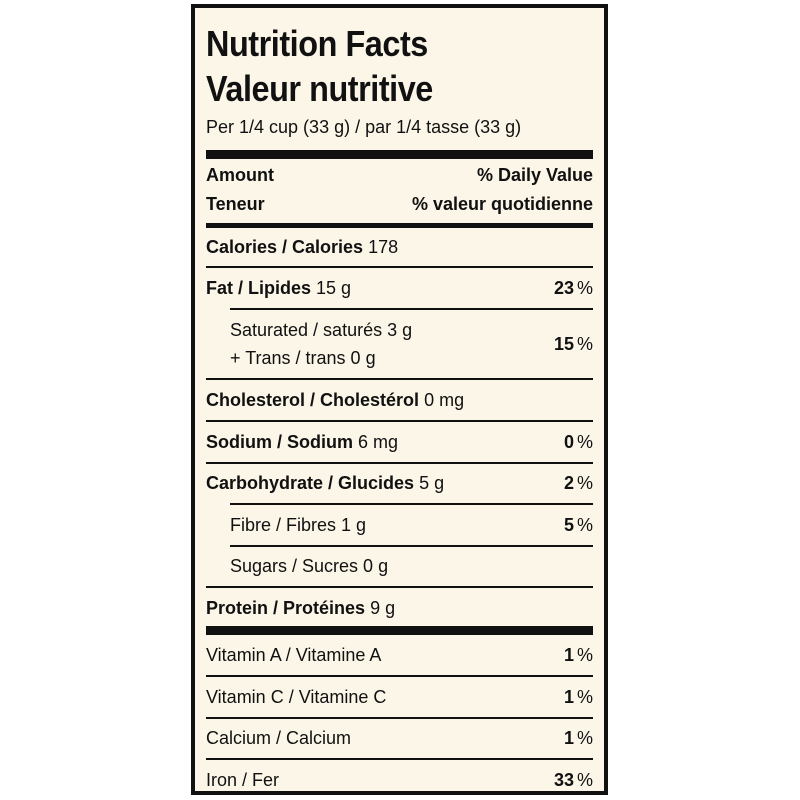  Describe the element at coordinates (313, 400) in the screenshot. I see `cholesterol-label: Cholesterol / Cholestérol` at that location.